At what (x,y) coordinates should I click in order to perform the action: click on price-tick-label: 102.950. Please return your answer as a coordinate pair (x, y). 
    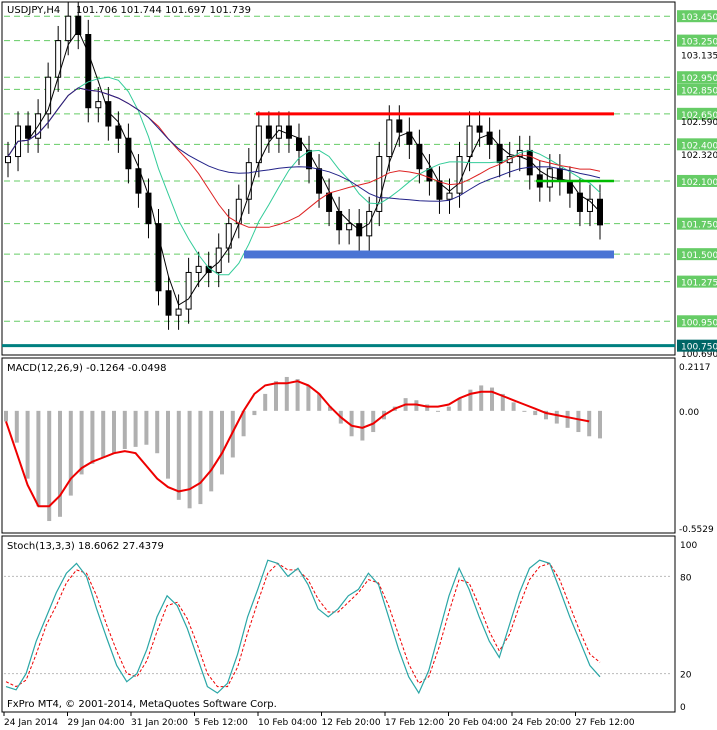
    Looking at the image, I should click on (699, 79).